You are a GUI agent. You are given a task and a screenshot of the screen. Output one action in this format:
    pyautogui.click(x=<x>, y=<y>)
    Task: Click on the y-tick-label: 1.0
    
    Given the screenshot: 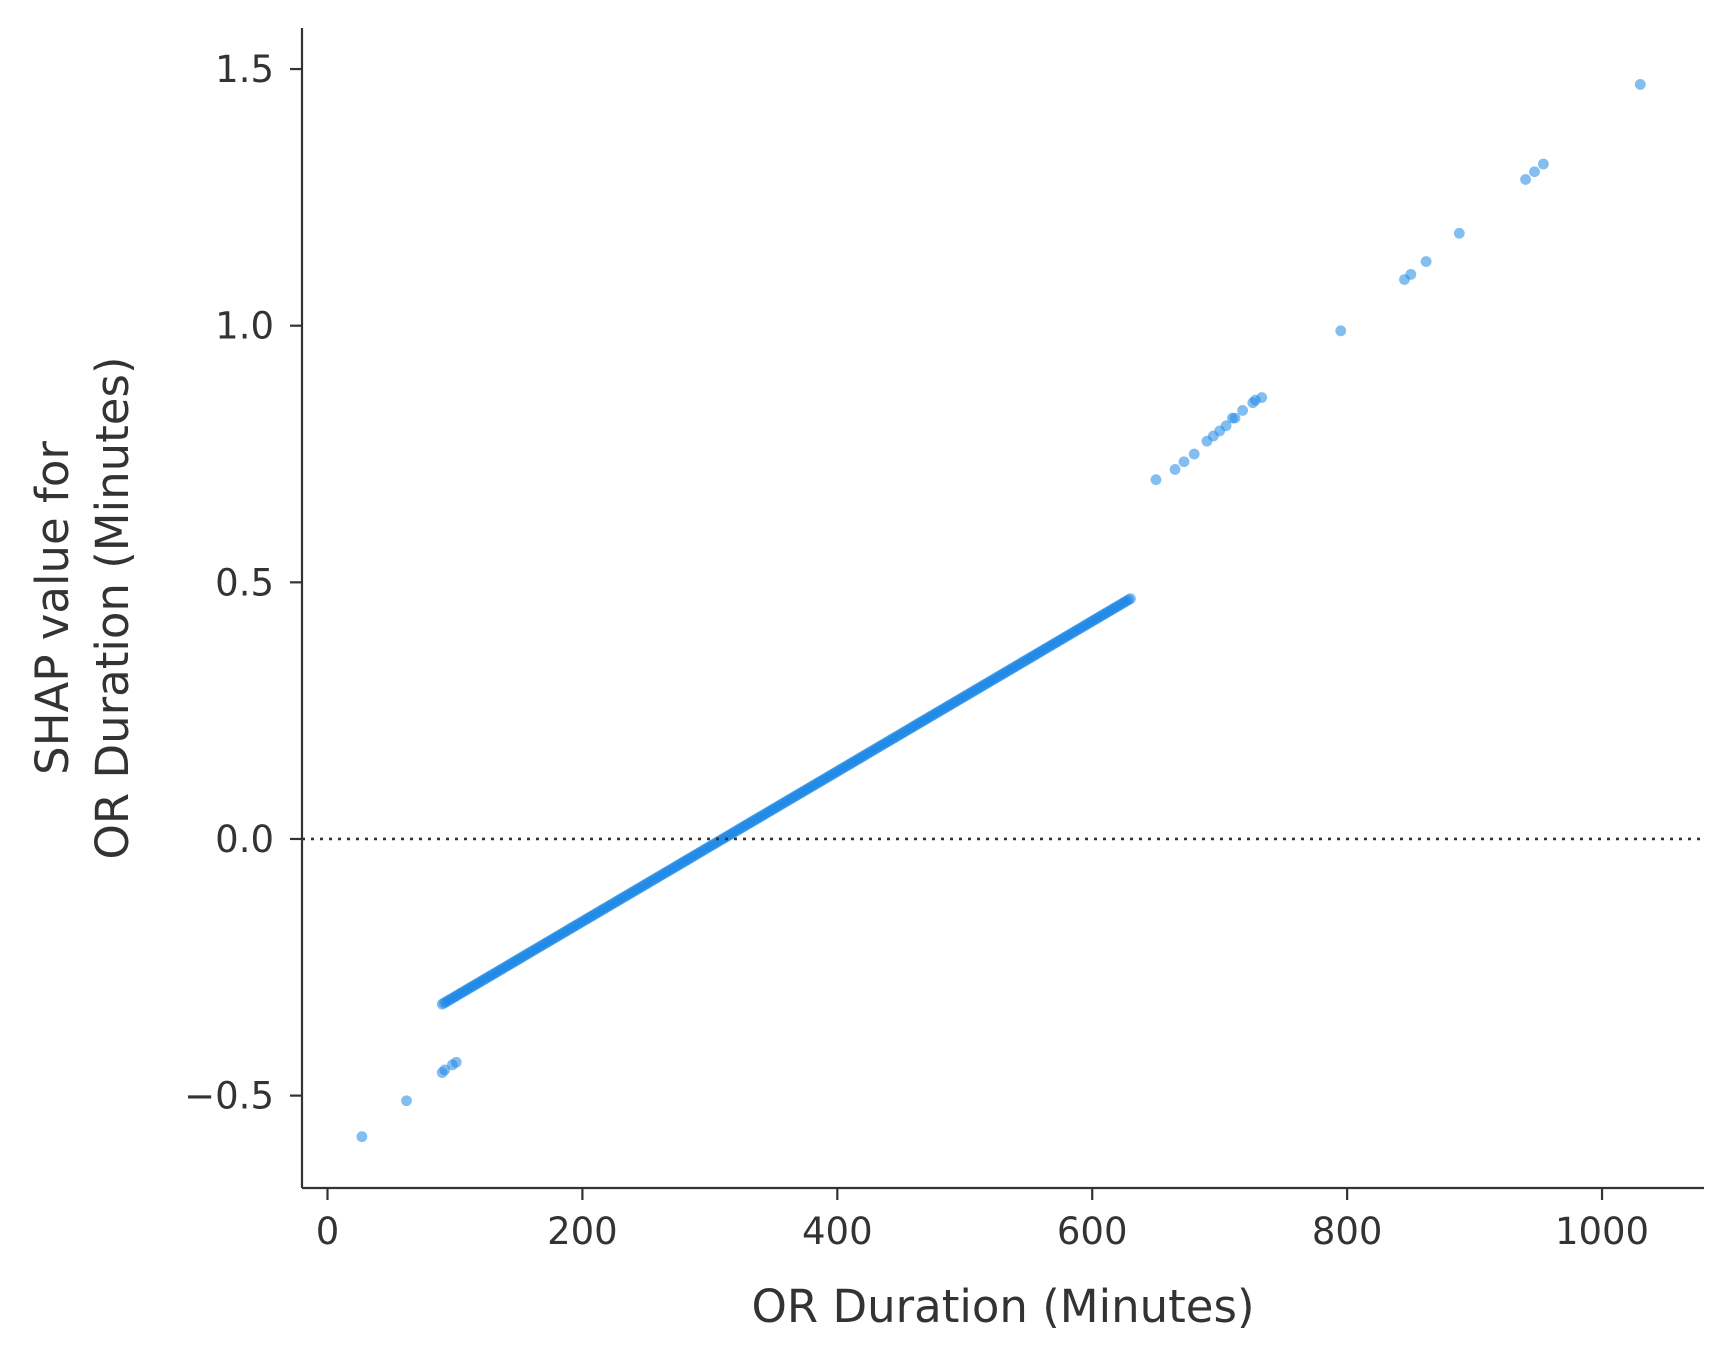 What is the action you would take?
    pyautogui.click(x=244, y=326)
    